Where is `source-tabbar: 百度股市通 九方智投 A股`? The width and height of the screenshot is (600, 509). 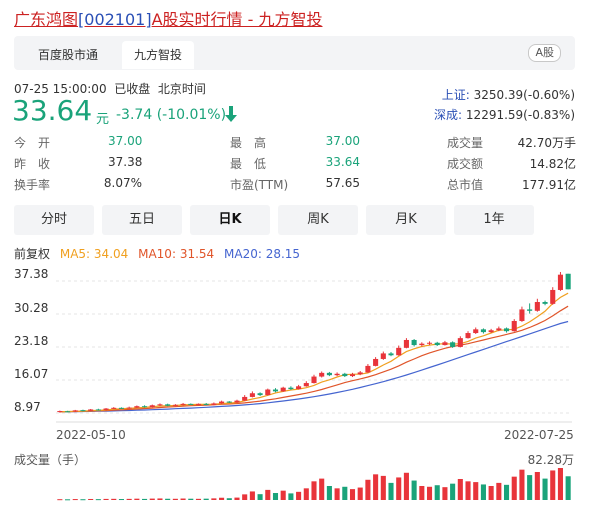
source-tabbar: 百度股市通 九方智投 A股 is located at coordinates (294, 53).